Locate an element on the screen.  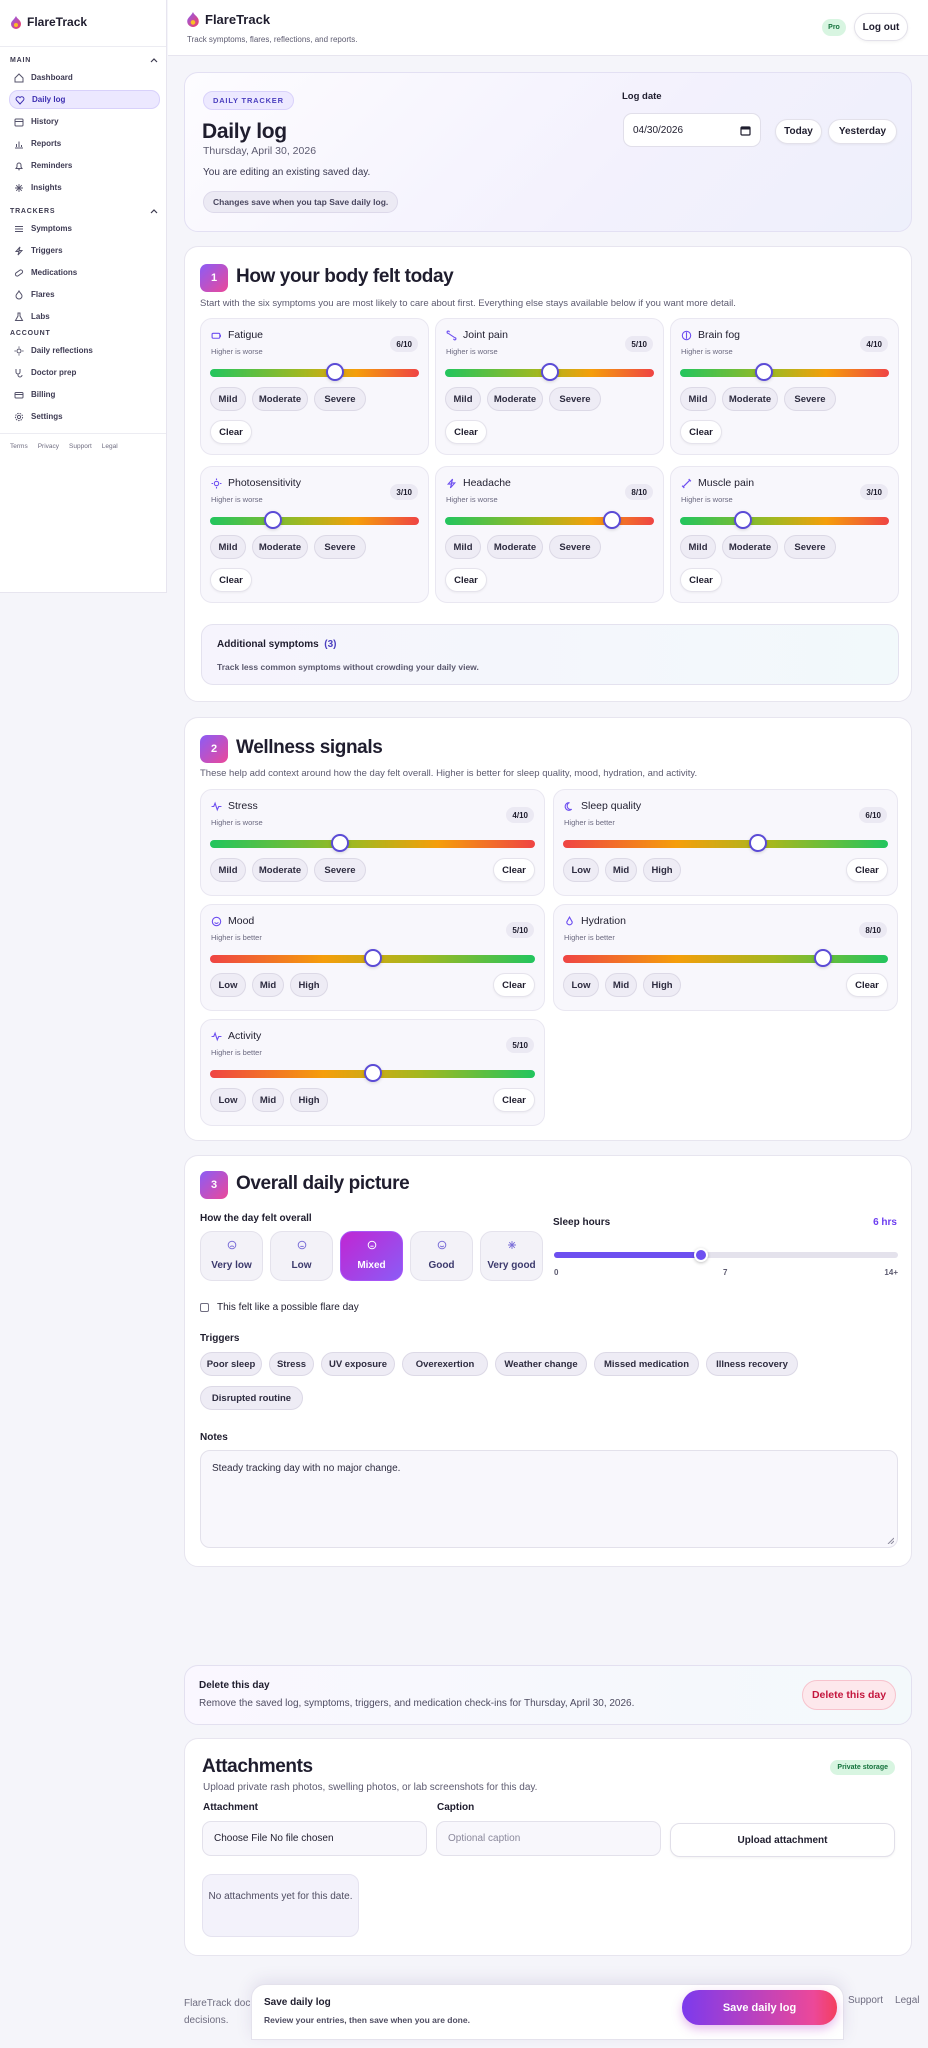
sidebar-item-billing: Billing is located at coordinates (84, 394).